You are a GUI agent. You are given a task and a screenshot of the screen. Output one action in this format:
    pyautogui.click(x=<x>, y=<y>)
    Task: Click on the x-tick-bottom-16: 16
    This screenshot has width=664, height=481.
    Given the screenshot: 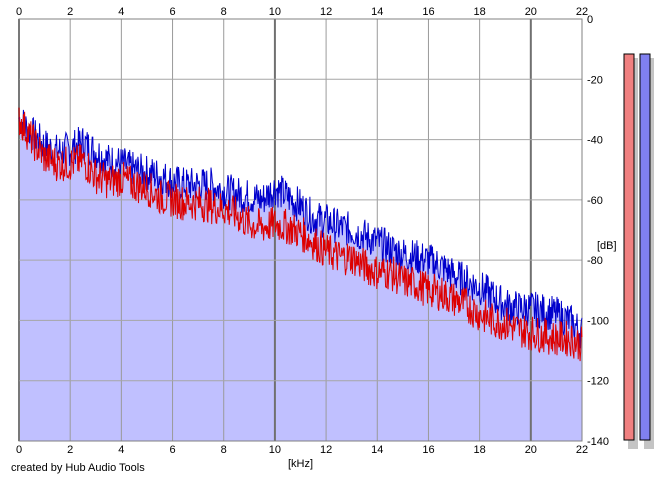 What is the action you would take?
    pyautogui.click(x=428, y=450)
    